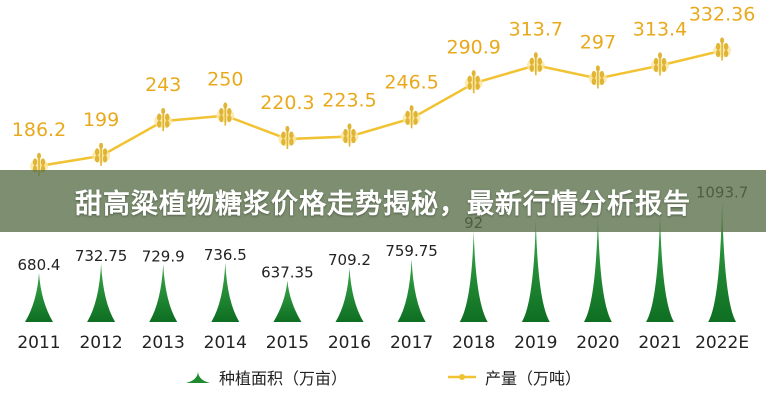 This screenshot has width=766, height=400. Describe the element at coordinates (38, 343) in the screenshot. I see `year-tick-label: 2011` at that location.